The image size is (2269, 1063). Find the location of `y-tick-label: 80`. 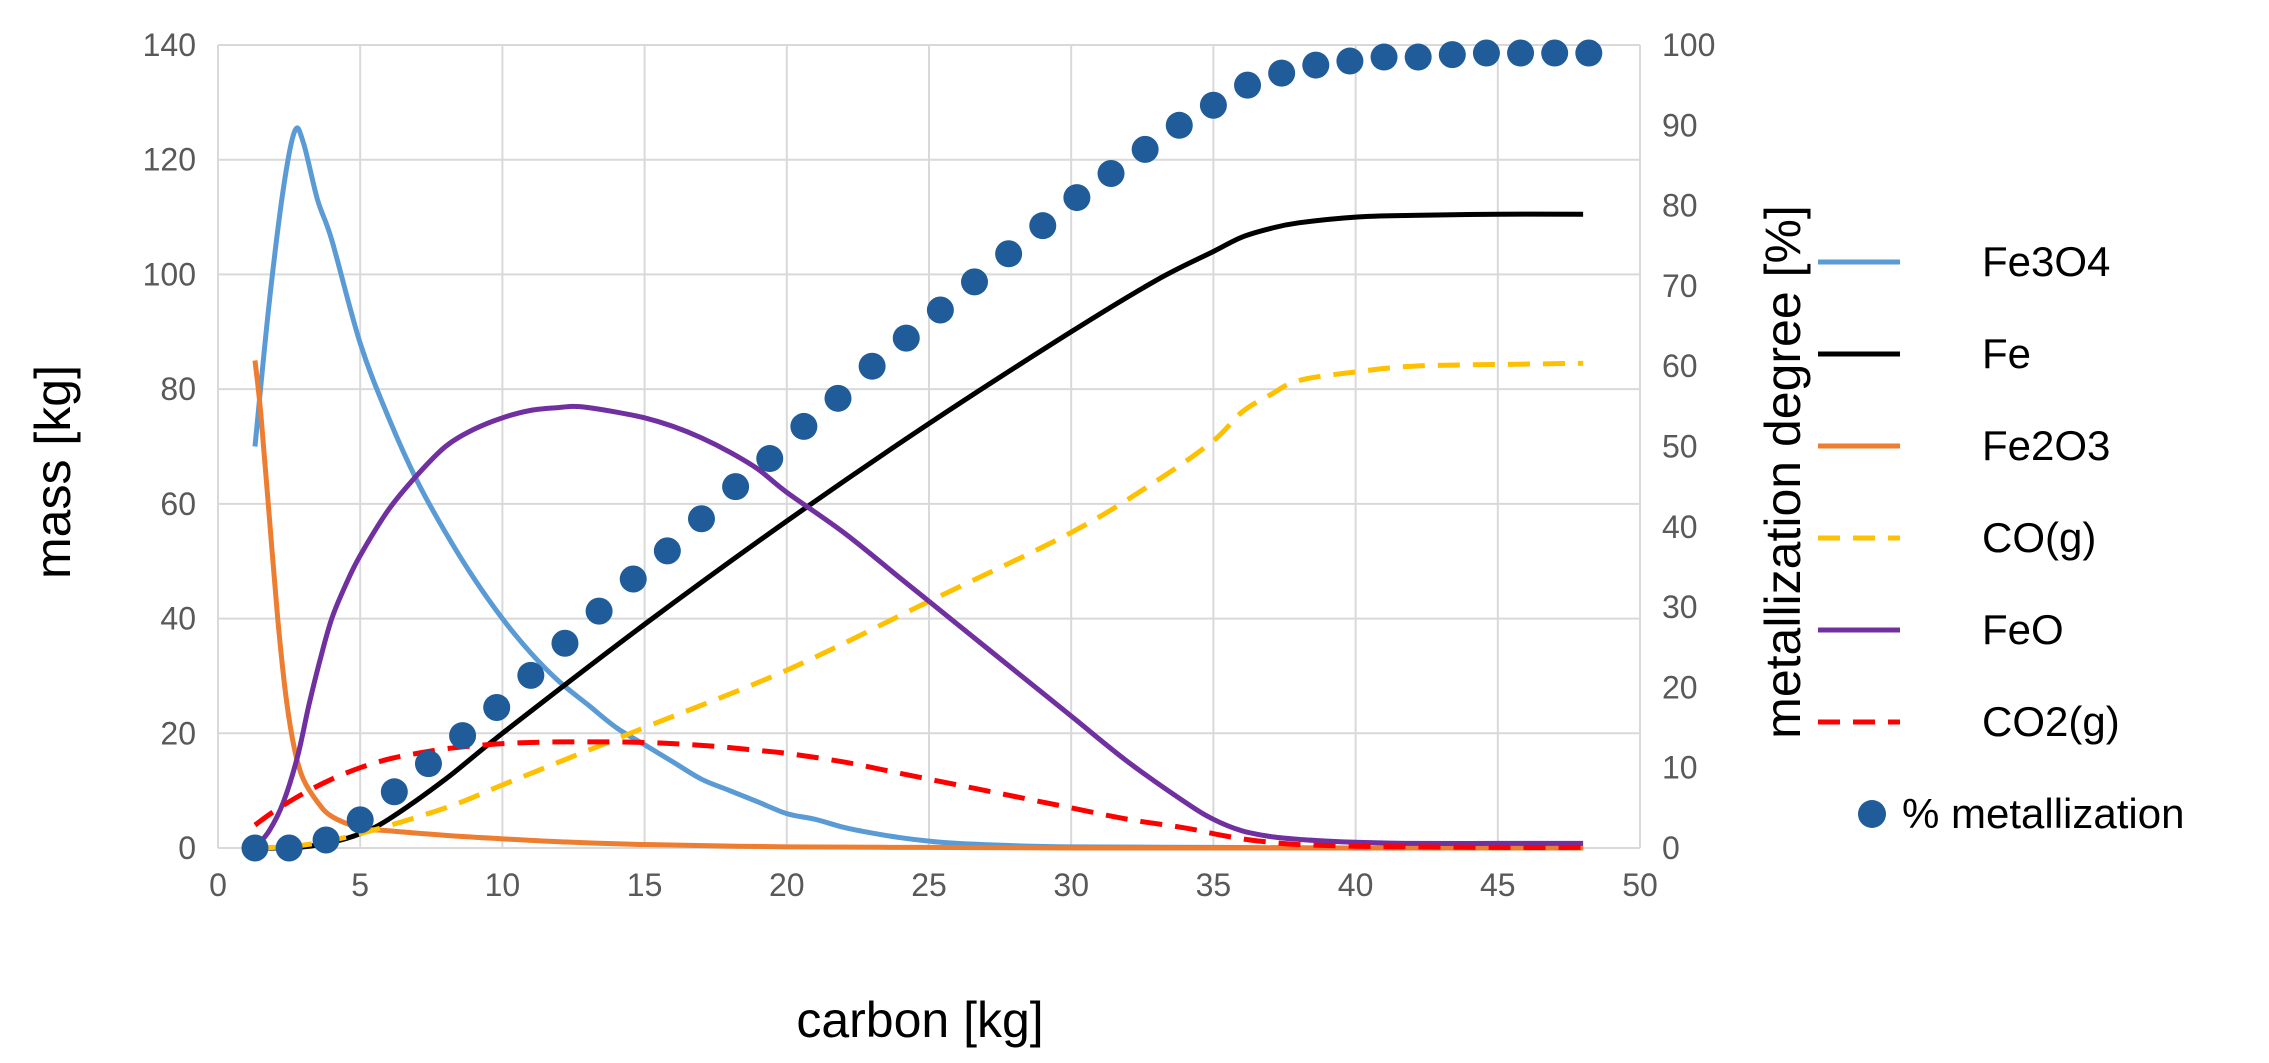

y-tick-label: 80 is located at coordinates (178, 389).